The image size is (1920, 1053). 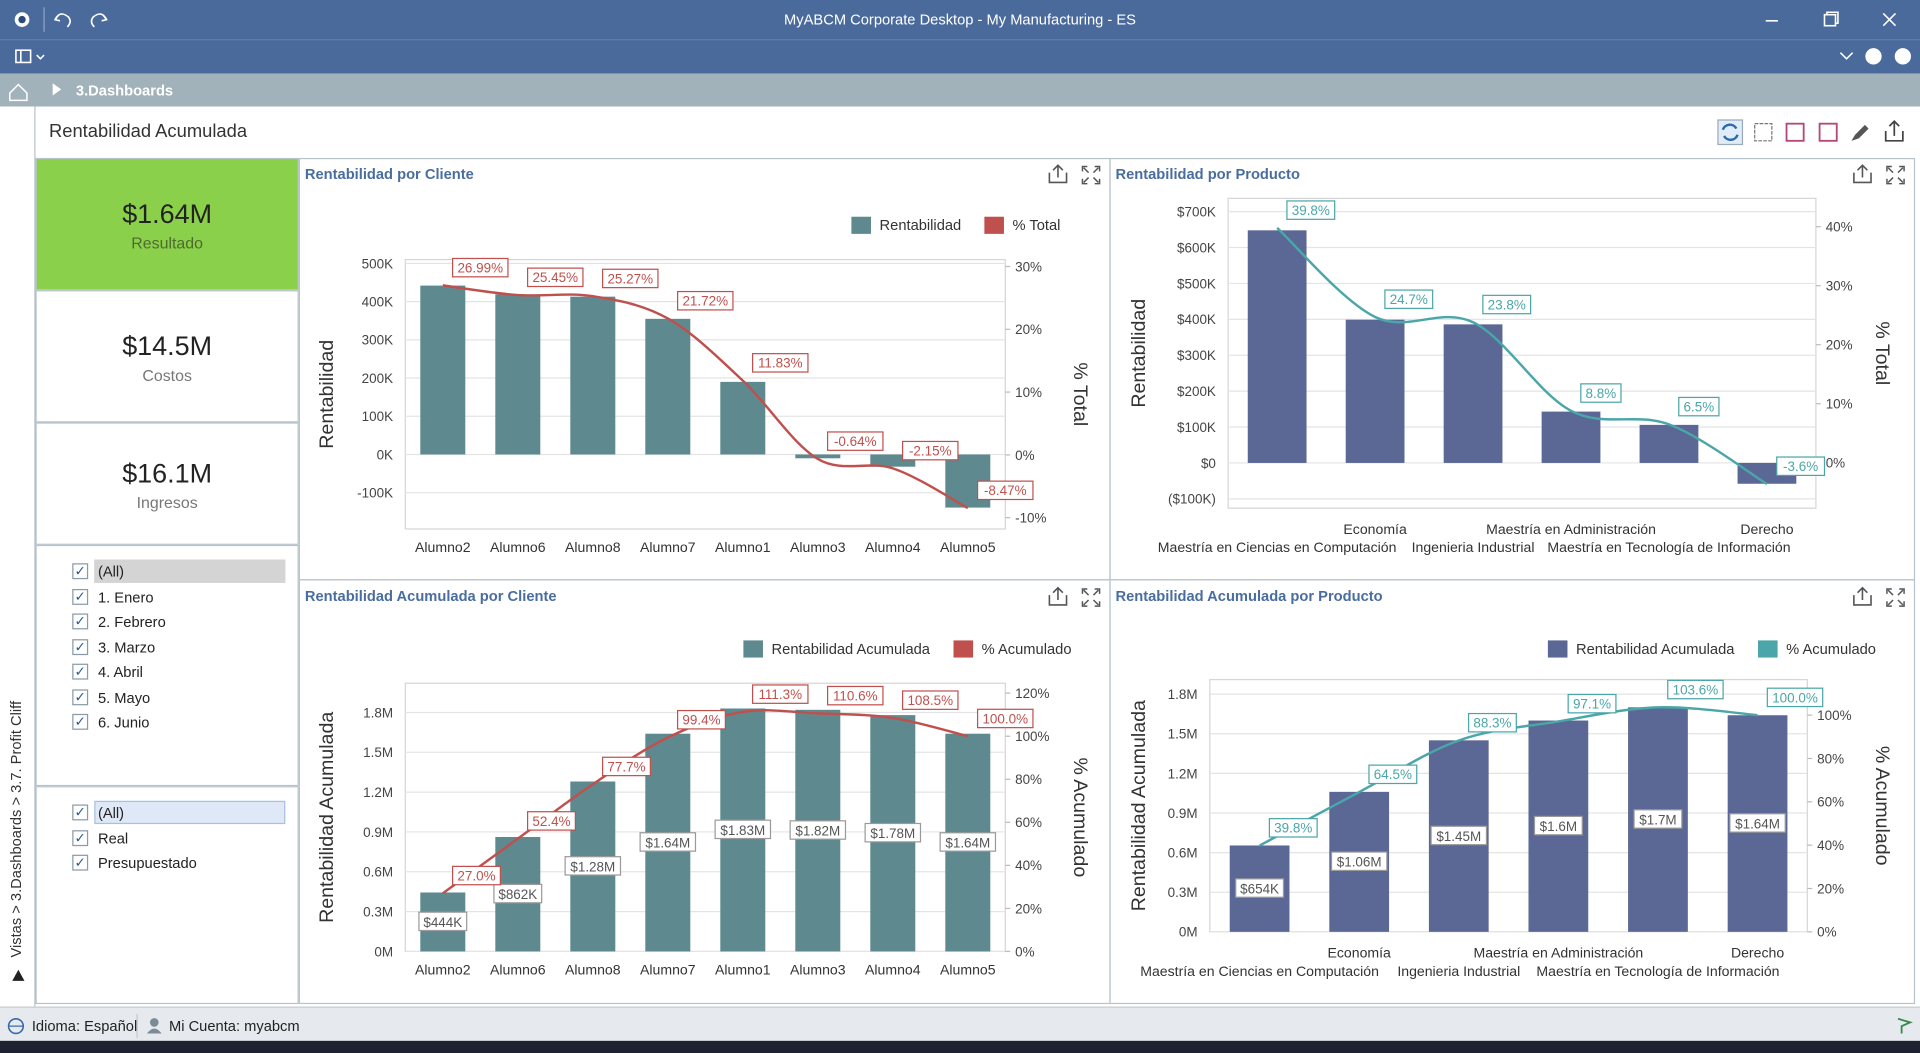 What do you see at coordinates (1183, 773) in the screenshot?
I see `y-tick-label: 1.2M` at bounding box center [1183, 773].